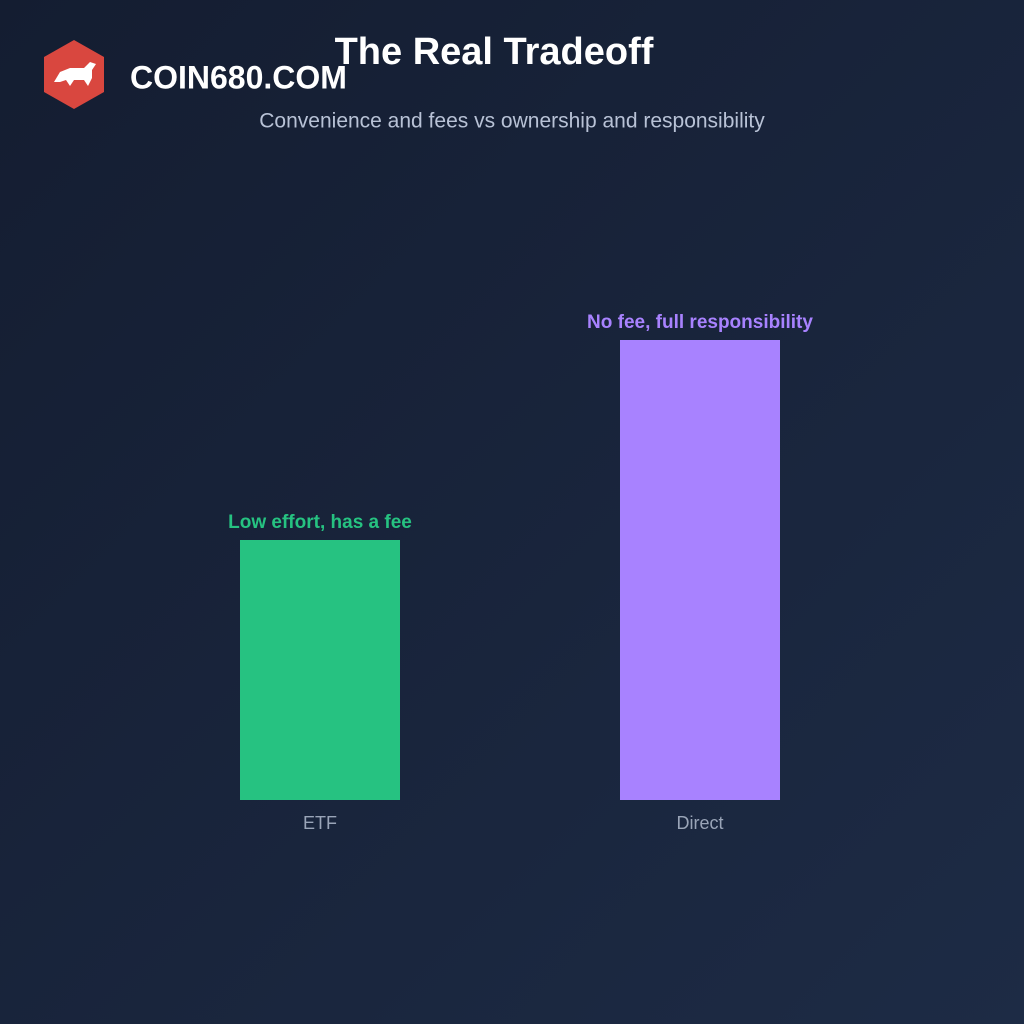  What do you see at coordinates (494, 52) in the screenshot?
I see `chart-title: The Real Tradeoff` at bounding box center [494, 52].